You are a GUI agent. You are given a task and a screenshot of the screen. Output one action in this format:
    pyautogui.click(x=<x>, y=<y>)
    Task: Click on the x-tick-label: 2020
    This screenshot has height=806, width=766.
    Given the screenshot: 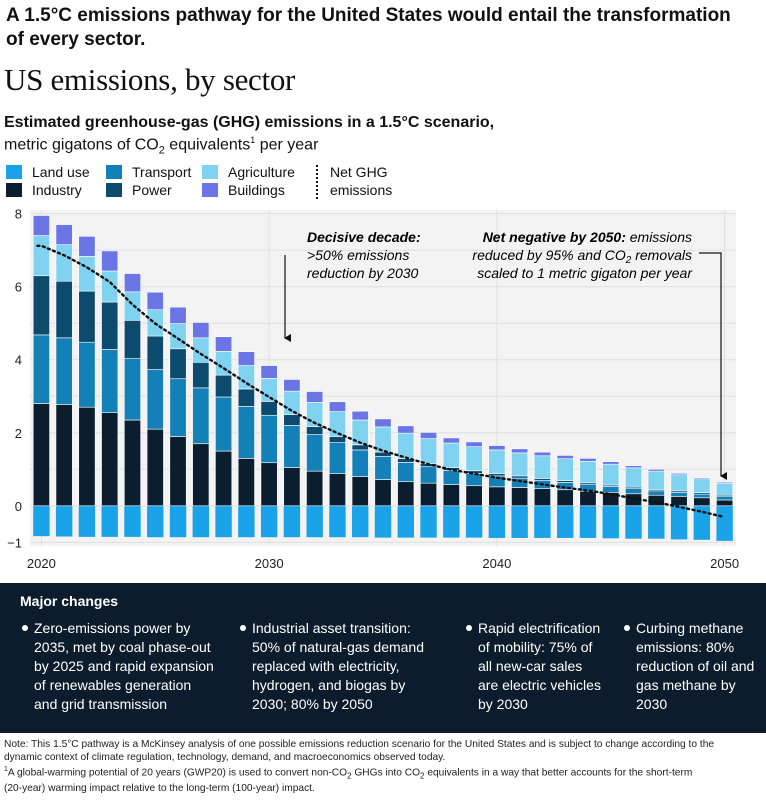 What is the action you would take?
    pyautogui.click(x=41, y=563)
    